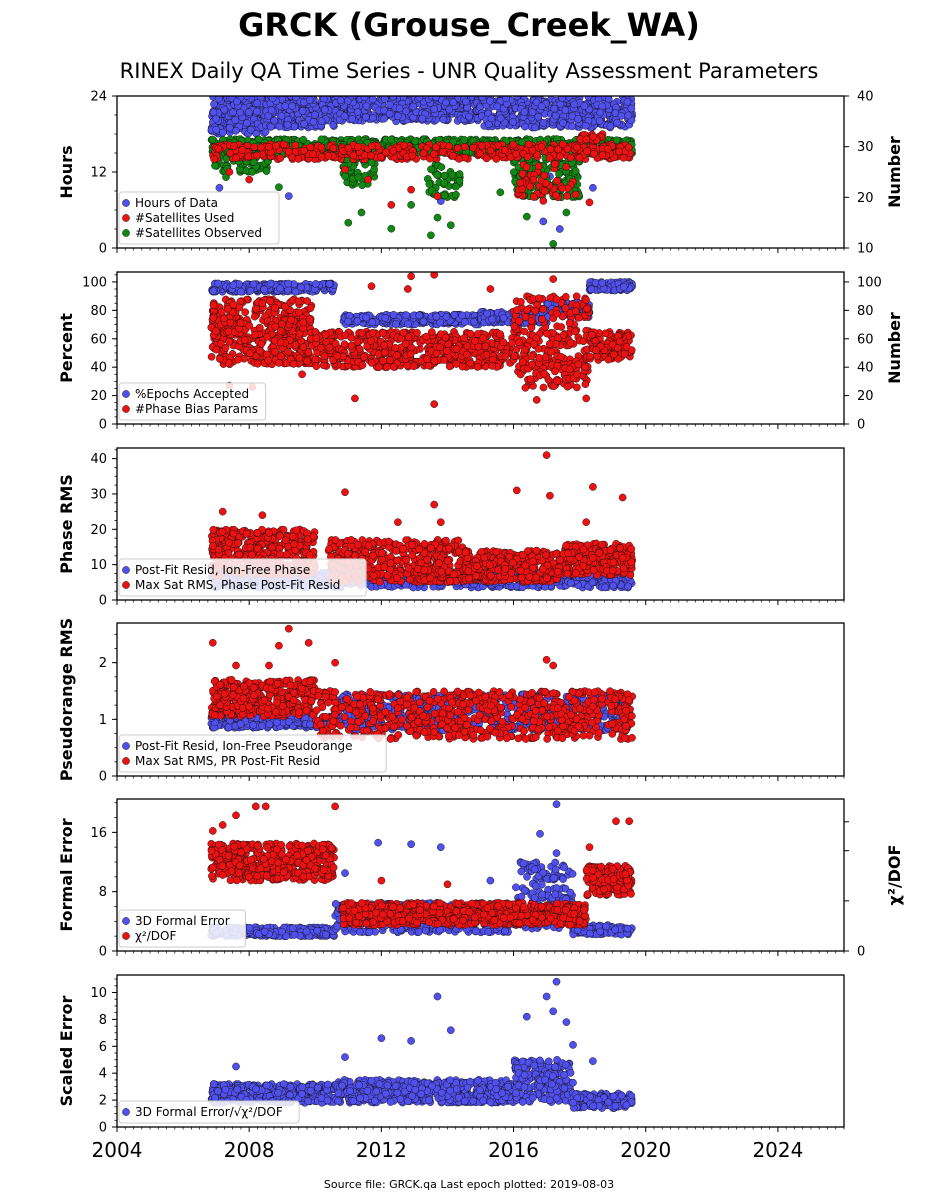  Describe the element at coordinates (421, 172) in the screenshot. I see `panel-points` at that location.